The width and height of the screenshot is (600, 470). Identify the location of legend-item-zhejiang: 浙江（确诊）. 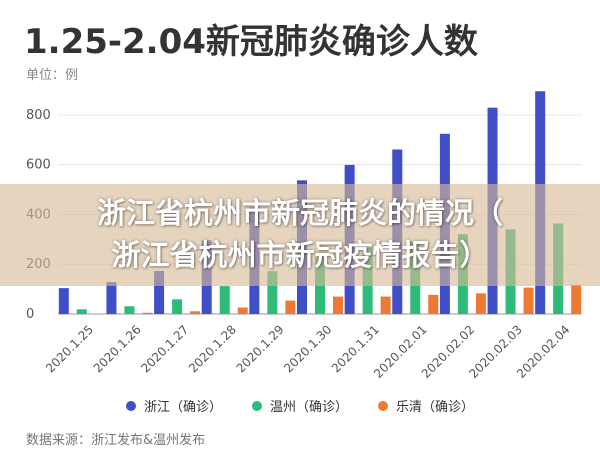
(173, 405).